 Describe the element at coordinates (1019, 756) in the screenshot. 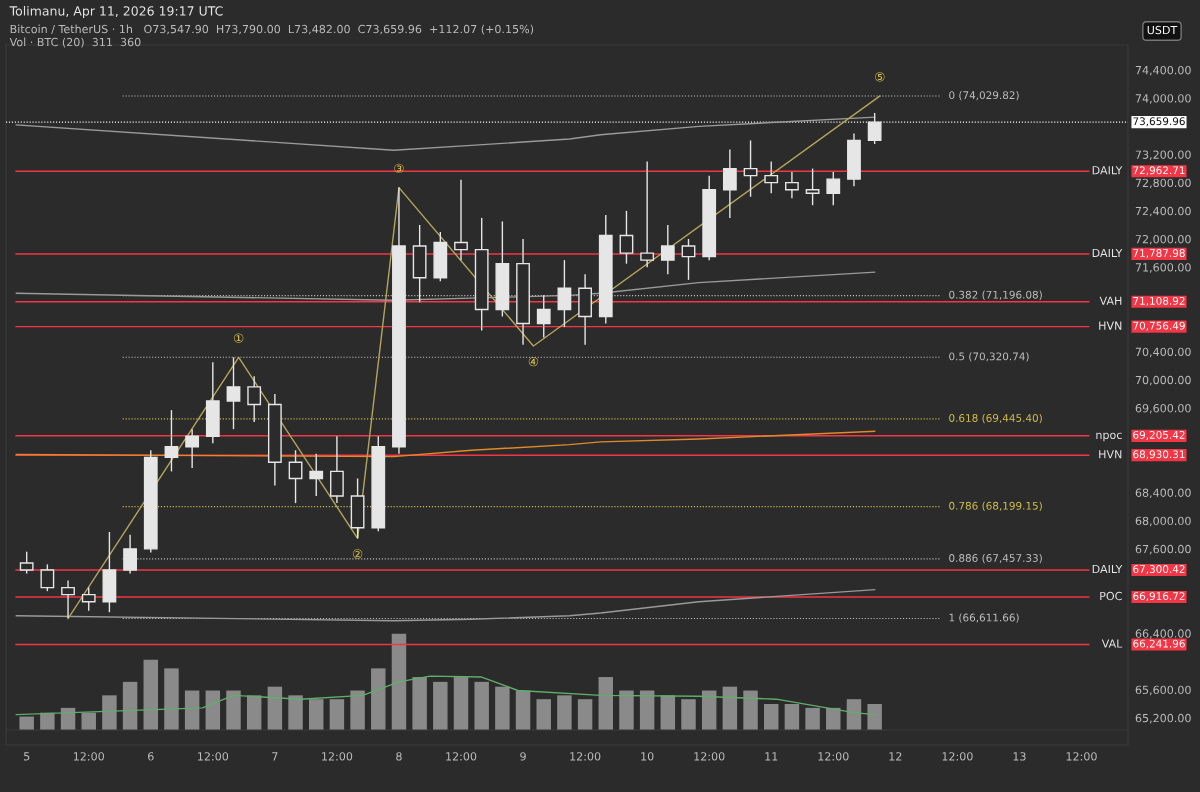

I see `x-tick-label: 13` at that location.